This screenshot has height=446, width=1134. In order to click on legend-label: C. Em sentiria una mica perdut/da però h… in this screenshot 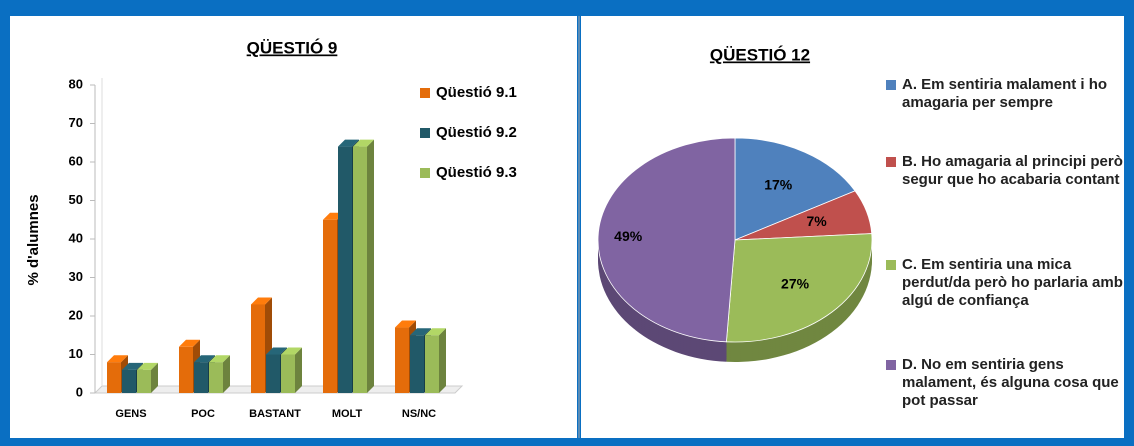, I will do `click(1012, 282)`.